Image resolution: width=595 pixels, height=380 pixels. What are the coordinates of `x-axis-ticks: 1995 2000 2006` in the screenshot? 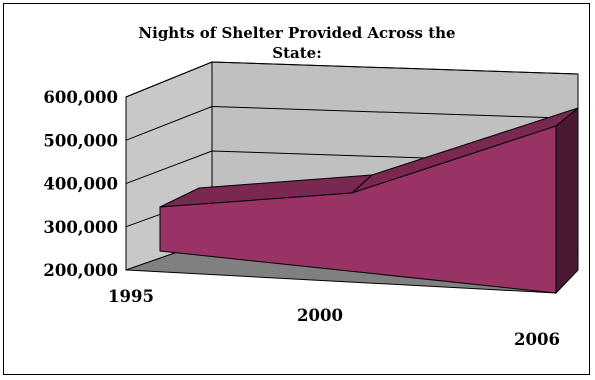 It's located at (334, 318).